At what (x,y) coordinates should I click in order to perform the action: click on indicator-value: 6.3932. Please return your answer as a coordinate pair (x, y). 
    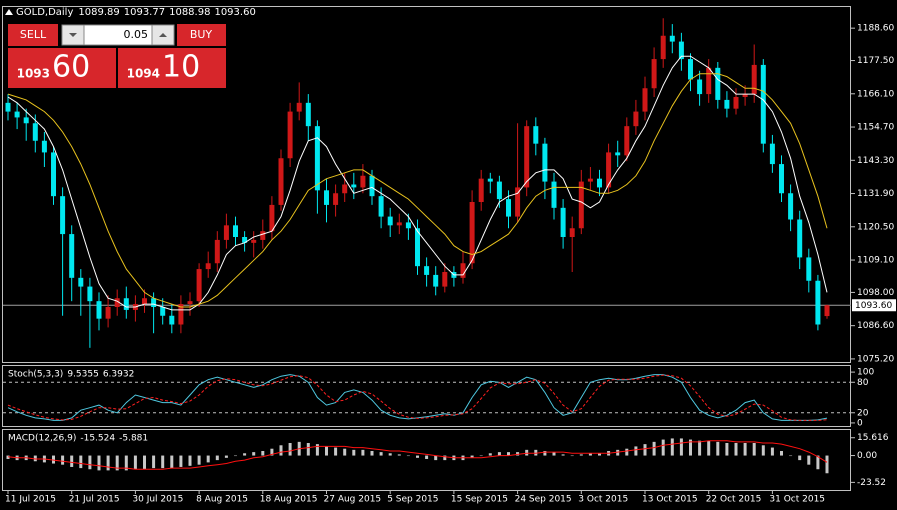
    Looking at the image, I should click on (119, 375).